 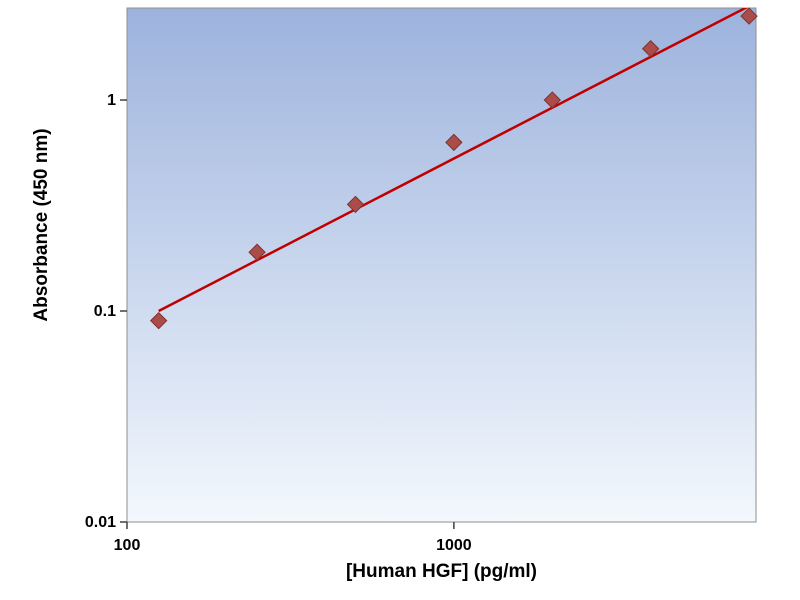 What do you see at coordinates (441, 571) in the screenshot?
I see `x-axis-title: [Human HGF] (pg/ml)` at bounding box center [441, 571].